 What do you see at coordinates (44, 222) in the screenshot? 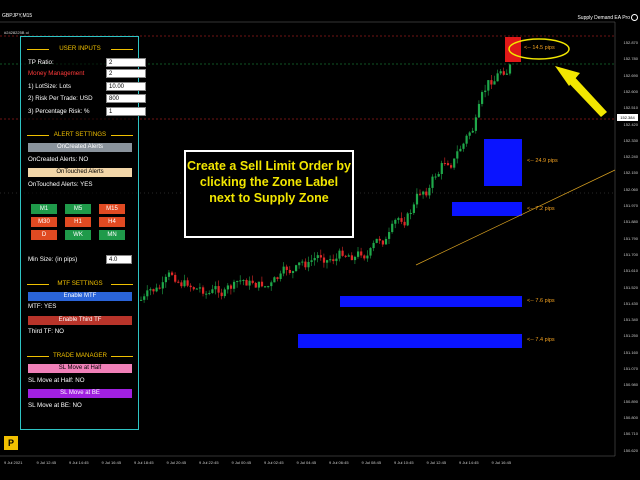
I see `timeframe-button-m30: M30` at bounding box center [44, 222].